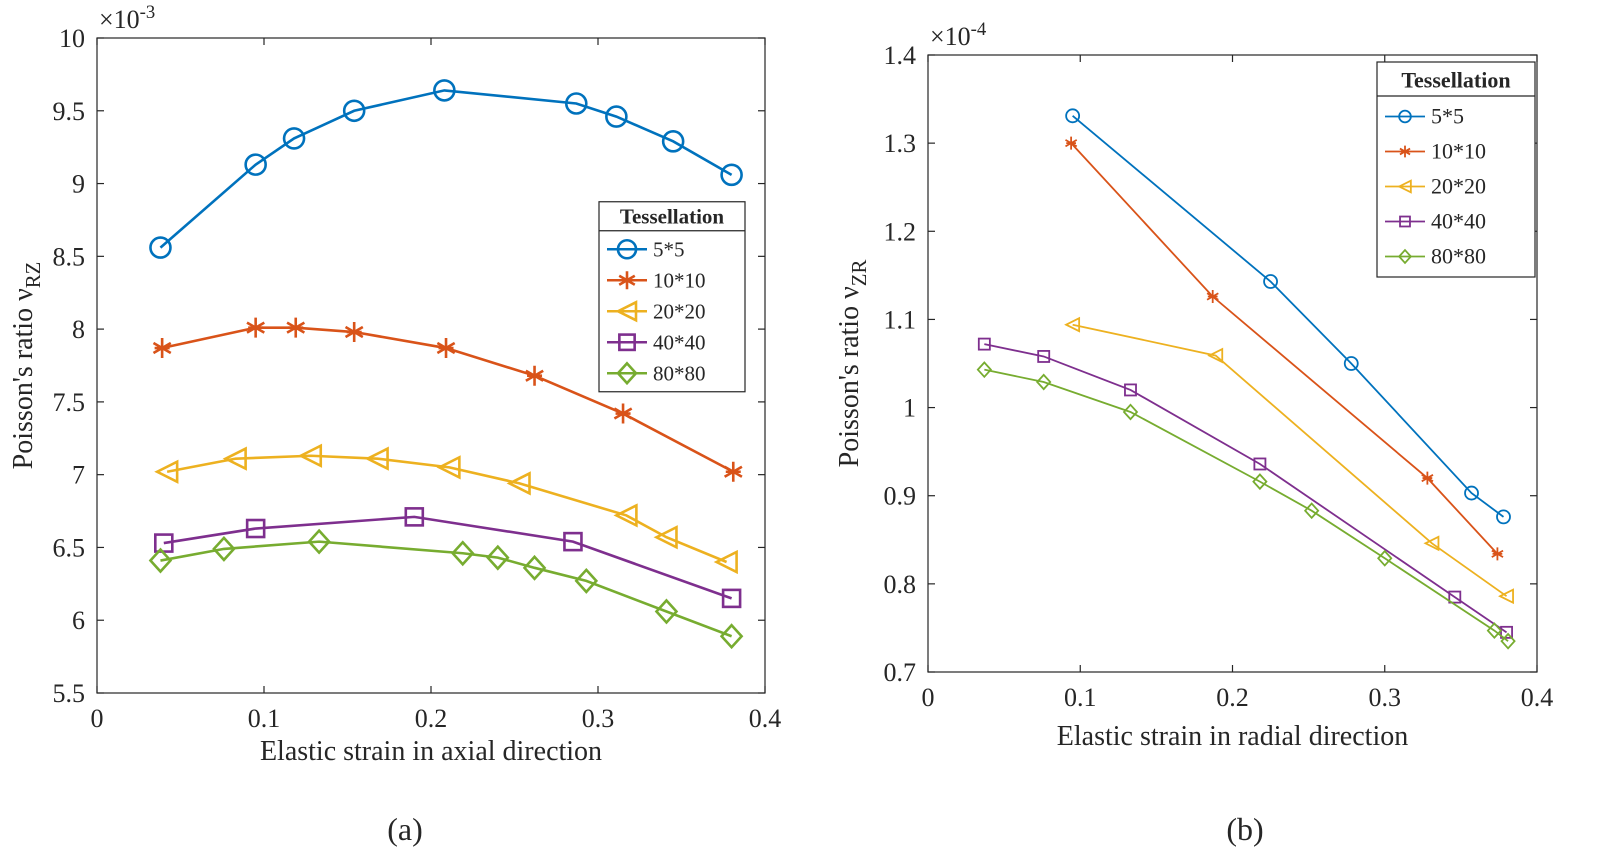  What do you see at coordinates (859, 273) in the screenshot?
I see `y-label-subscript: ZR` at bounding box center [859, 273].